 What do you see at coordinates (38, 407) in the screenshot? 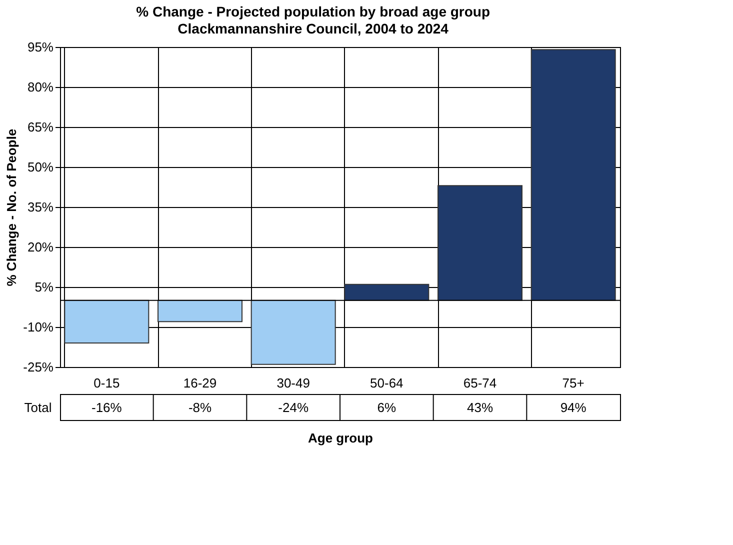
I see `text: Total` at bounding box center [38, 407].